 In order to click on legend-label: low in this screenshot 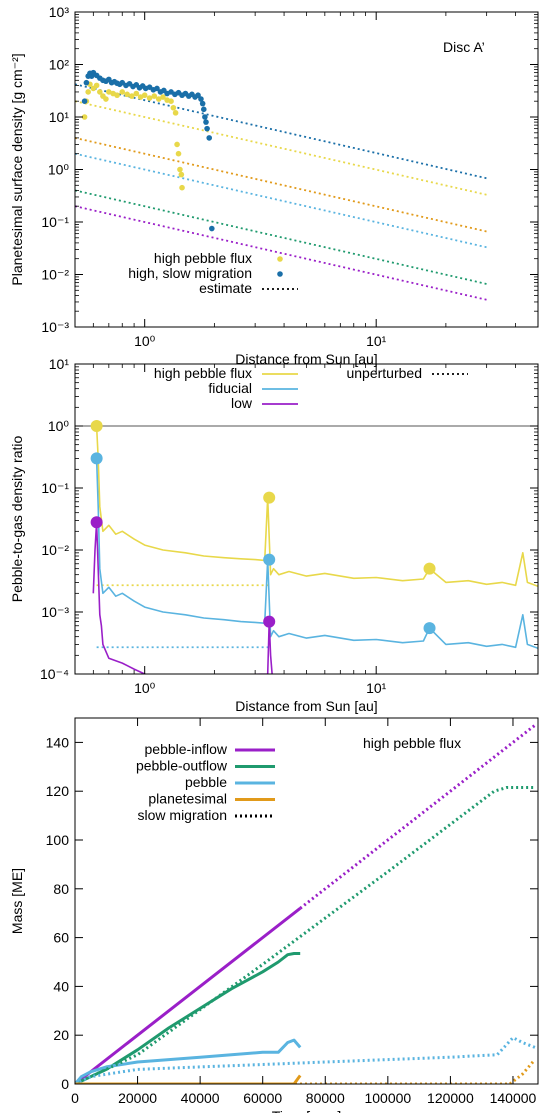, I will do `click(242, 403)`.